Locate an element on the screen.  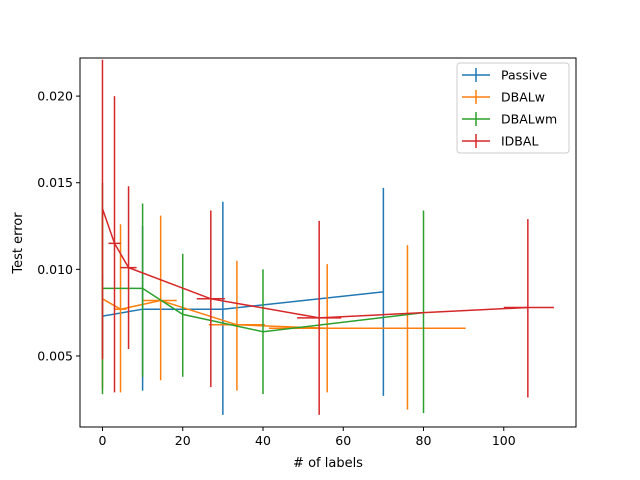
y-tick-label: 0.010 is located at coordinates (55, 269).